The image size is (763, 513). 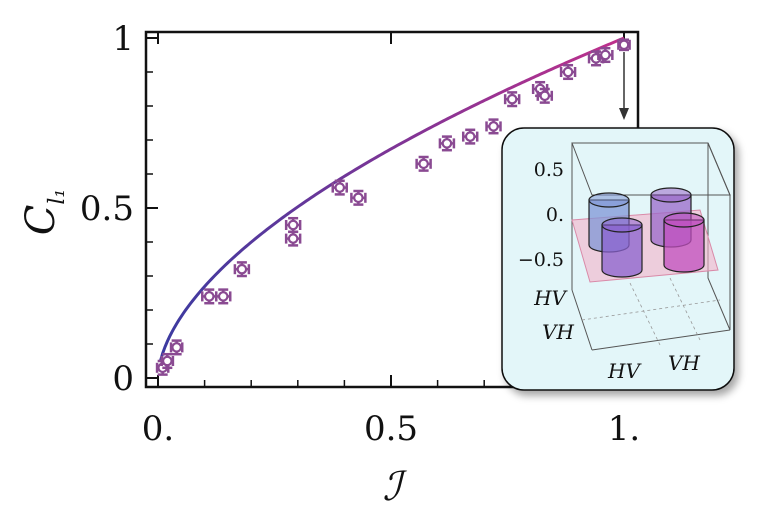 I want to click on inset-col-label-1: VH, so click(x=684, y=363).